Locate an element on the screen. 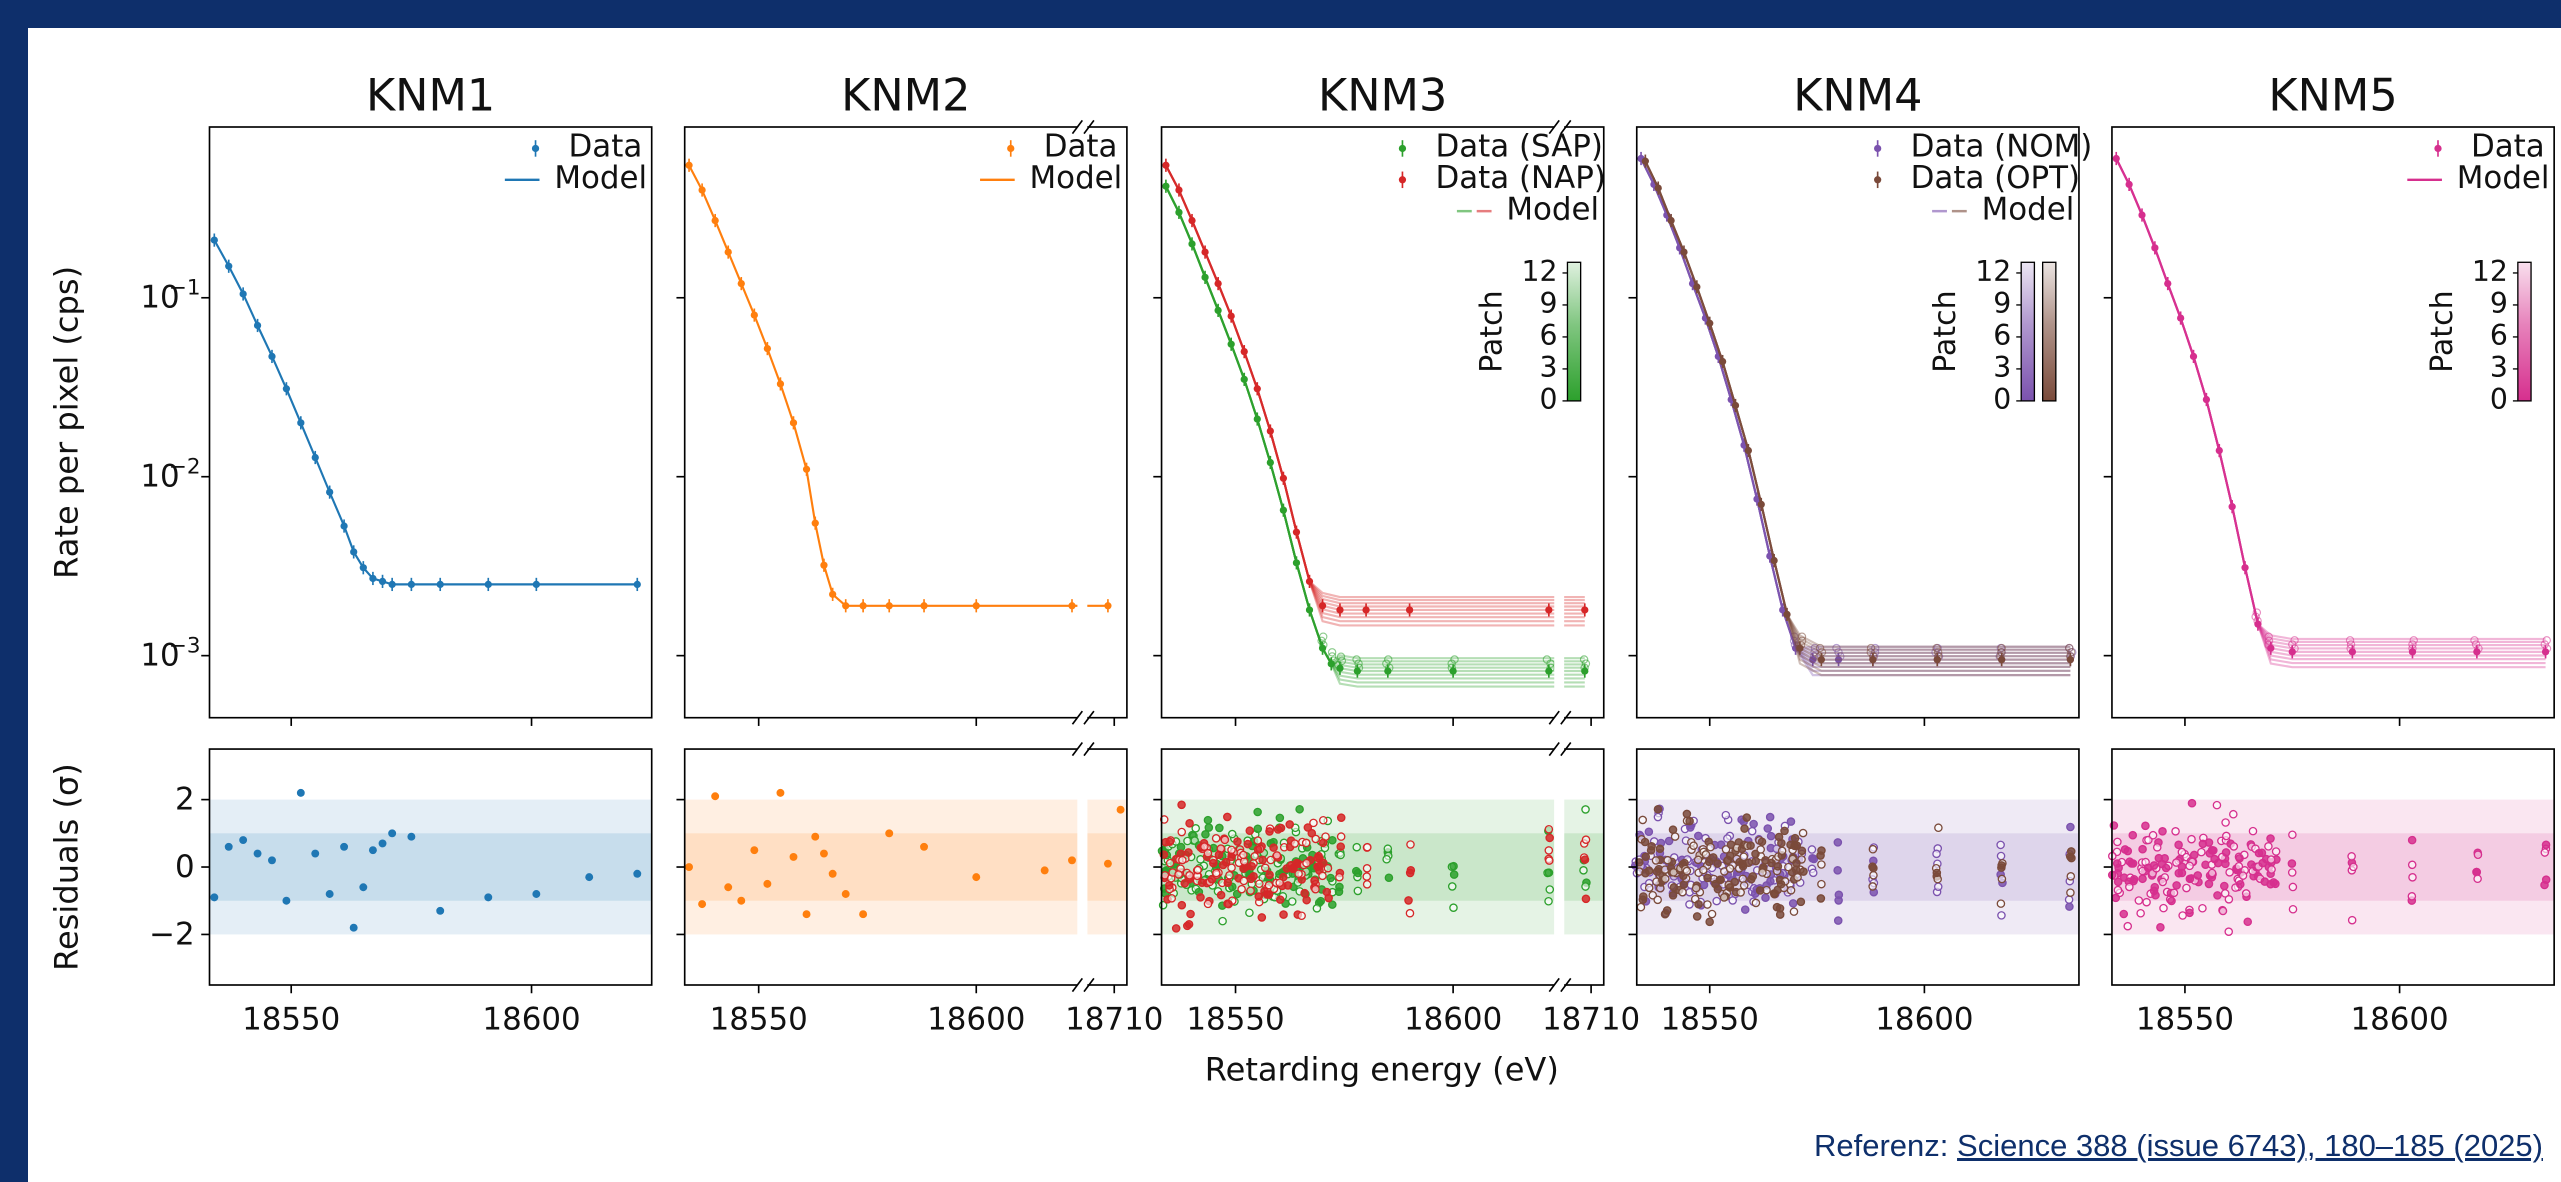 The width and height of the screenshot is (2561, 1182). x-tick-label: 18600 is located at coordinates (1924, 1020).